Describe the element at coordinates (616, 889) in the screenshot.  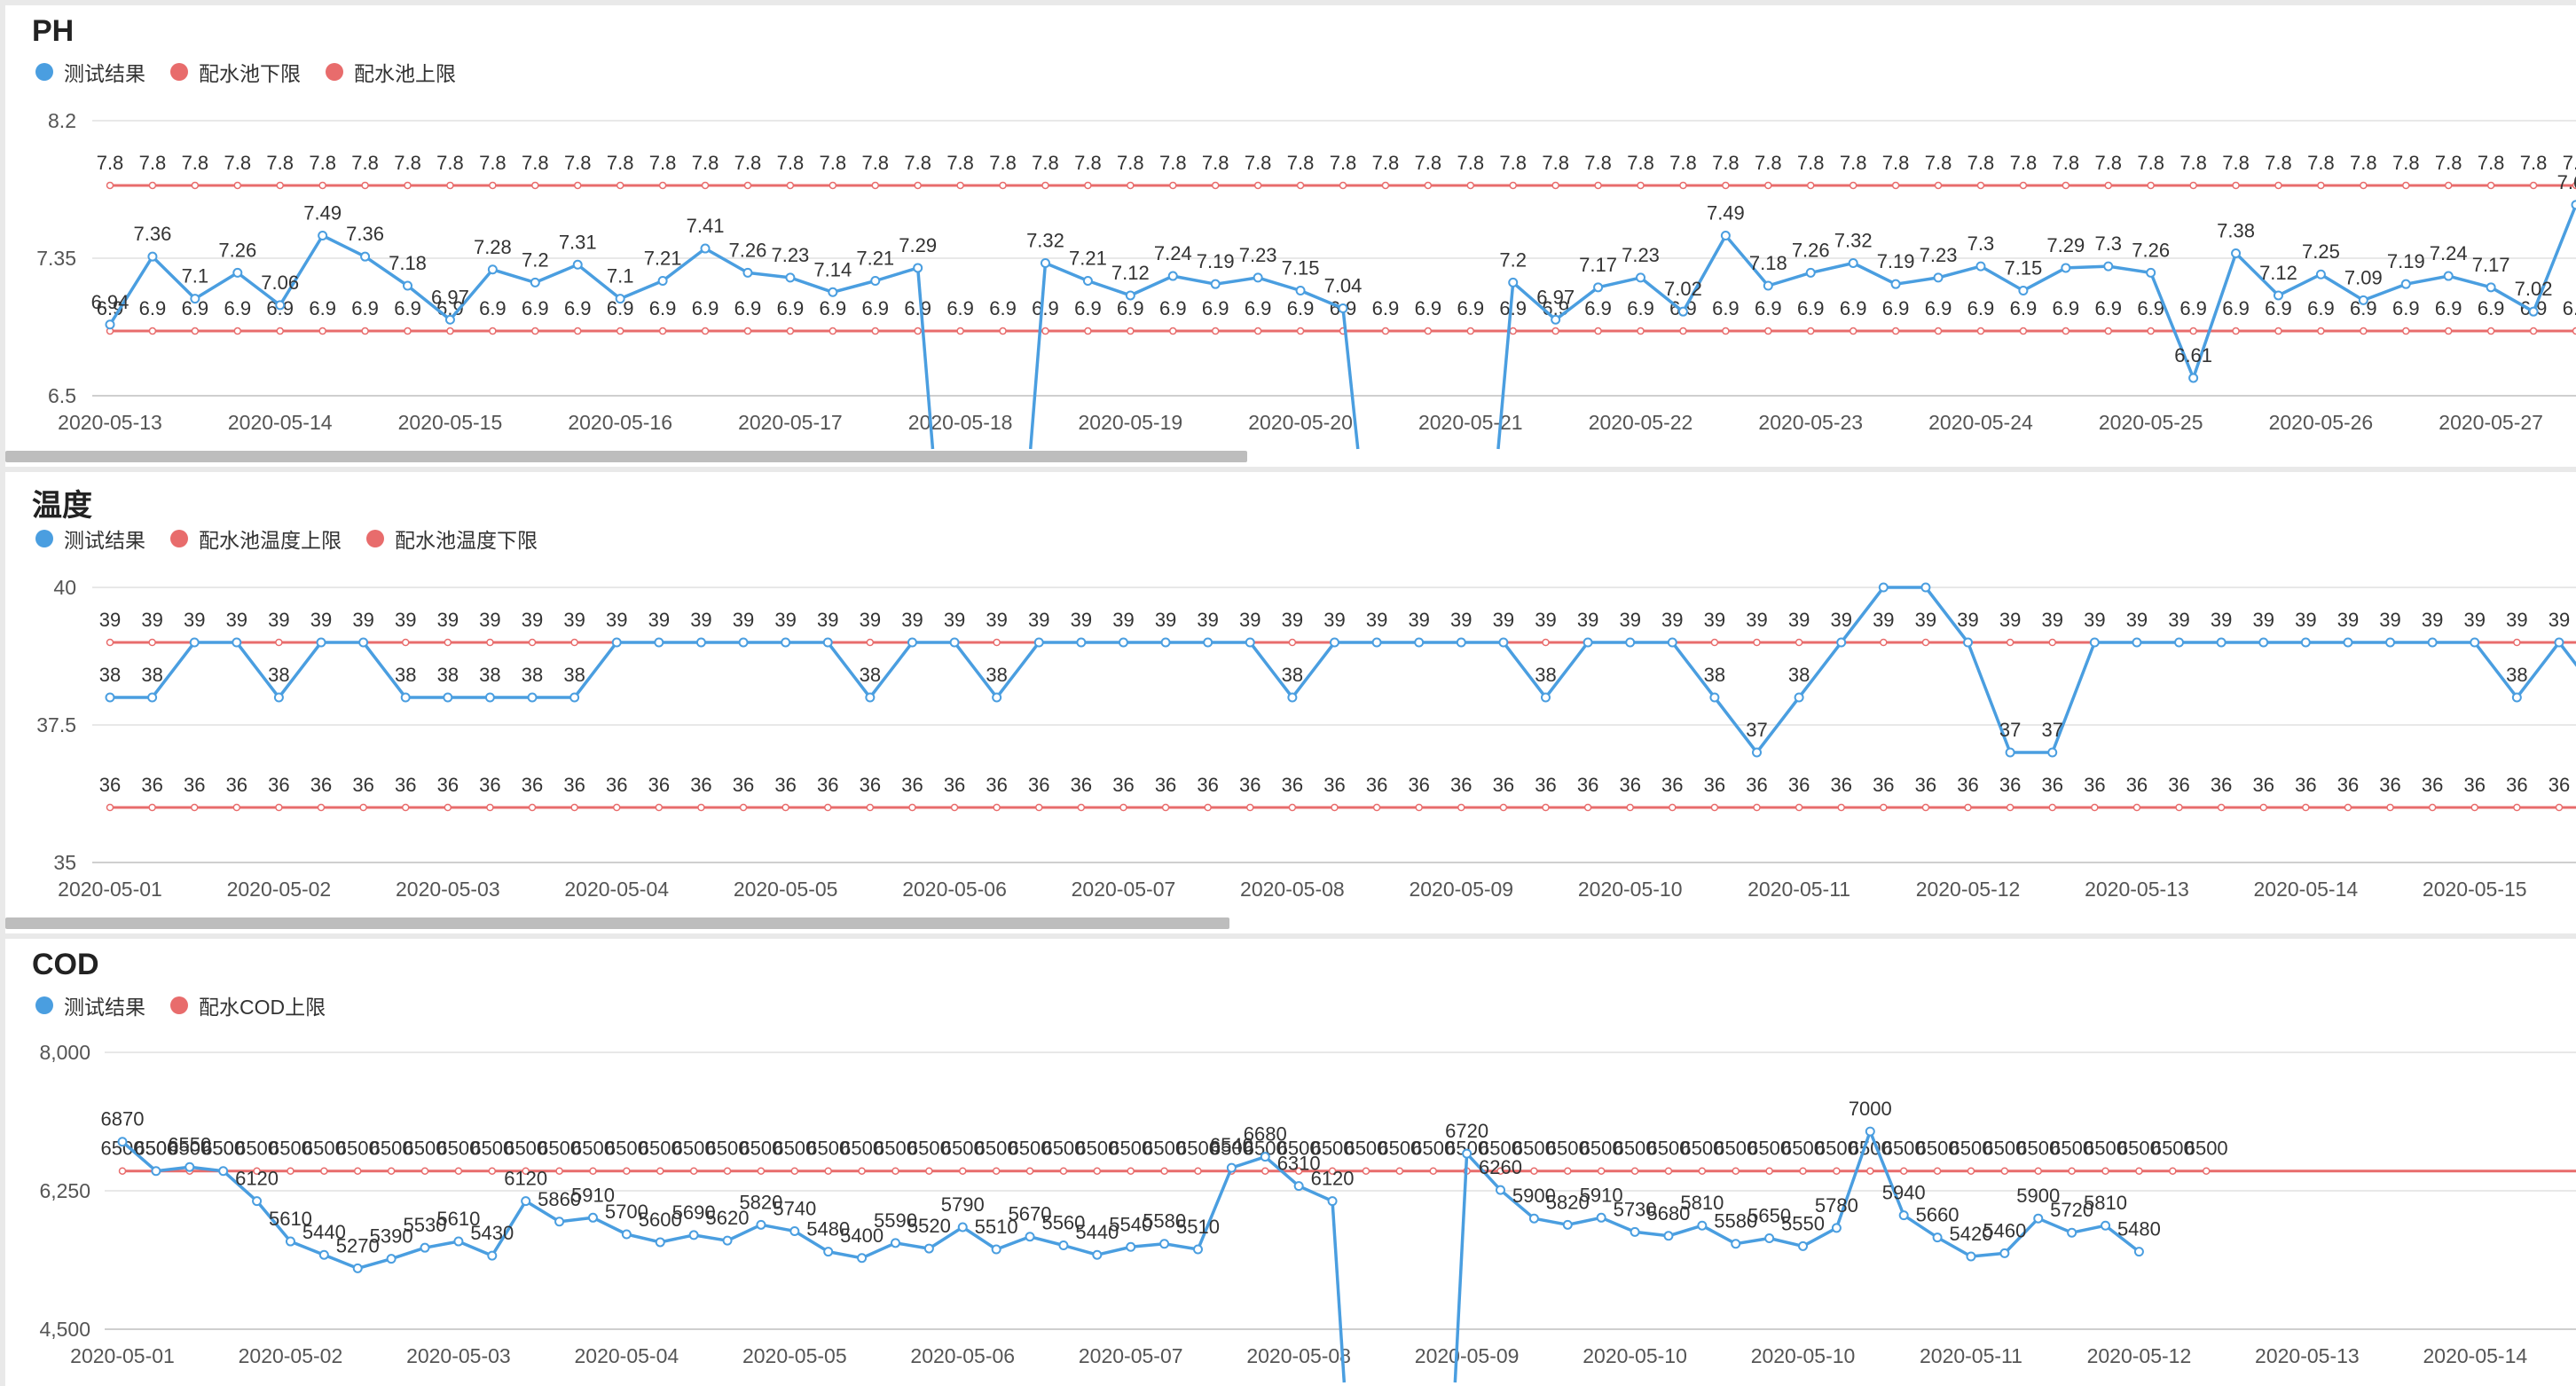
I see `x-tick-label: 2020-05-04` at that location.